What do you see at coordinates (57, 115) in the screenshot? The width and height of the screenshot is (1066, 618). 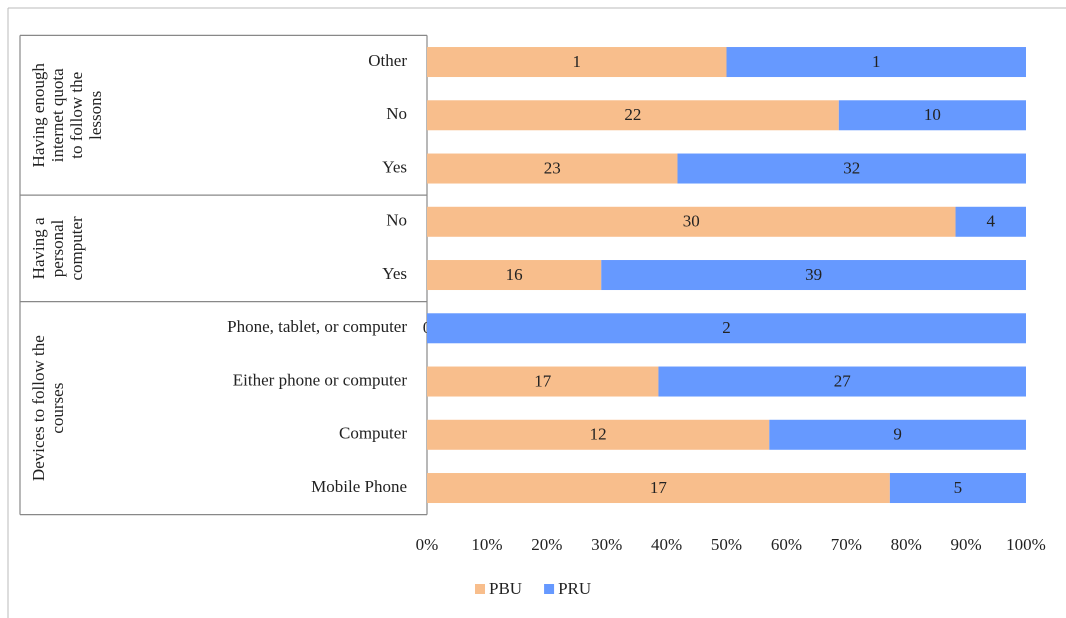 I see `group-label: internet quota` at bounding box center [57, 115].